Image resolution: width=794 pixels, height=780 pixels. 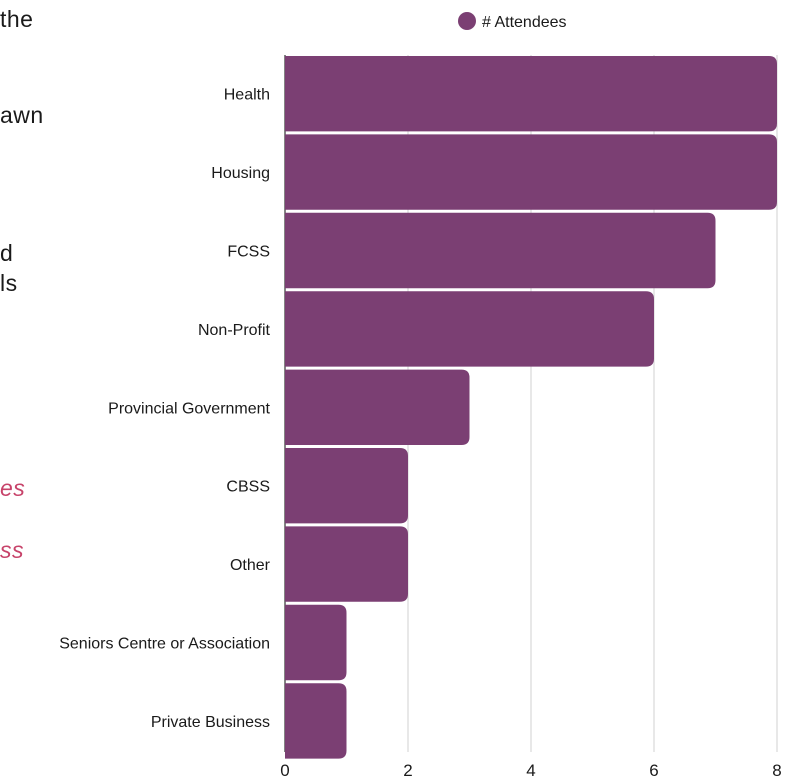 What do you see at coordinates (248, 252) in the screenshot?
I see `category-label: FCSS` at bounding box center [248, 252].